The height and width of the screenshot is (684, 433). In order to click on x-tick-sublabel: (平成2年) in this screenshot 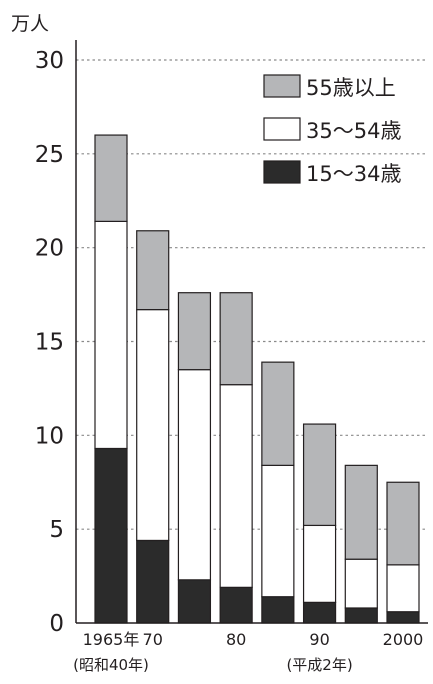, I will do `click(319, 665)`.